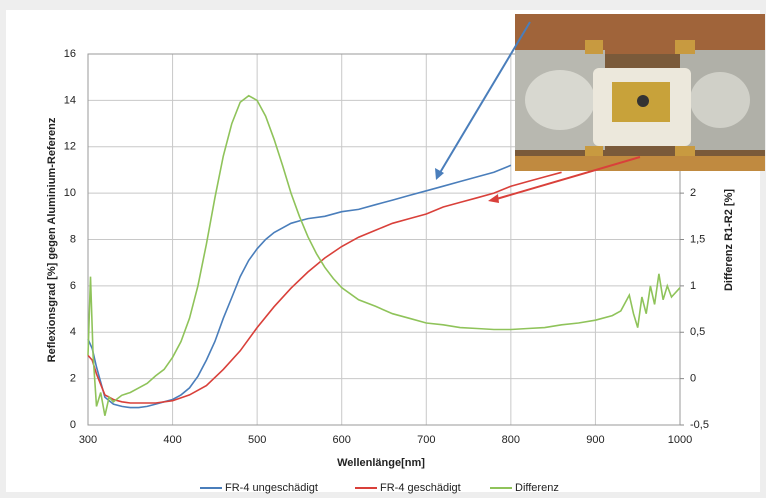 The height and width of the screenshot is (503, 766). I want to click on y2-tick-label: 0,5, so click(697, 332).